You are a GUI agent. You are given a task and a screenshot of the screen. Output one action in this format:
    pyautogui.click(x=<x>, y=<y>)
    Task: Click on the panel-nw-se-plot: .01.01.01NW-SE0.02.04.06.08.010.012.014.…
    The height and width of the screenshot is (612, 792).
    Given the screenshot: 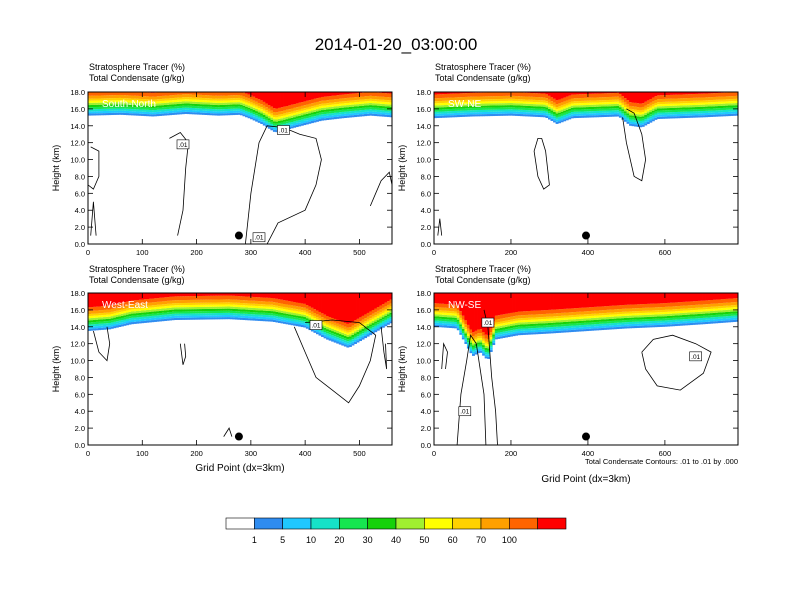 What is the action you would take?
    pyautogui.click(x=577, y=373)
    